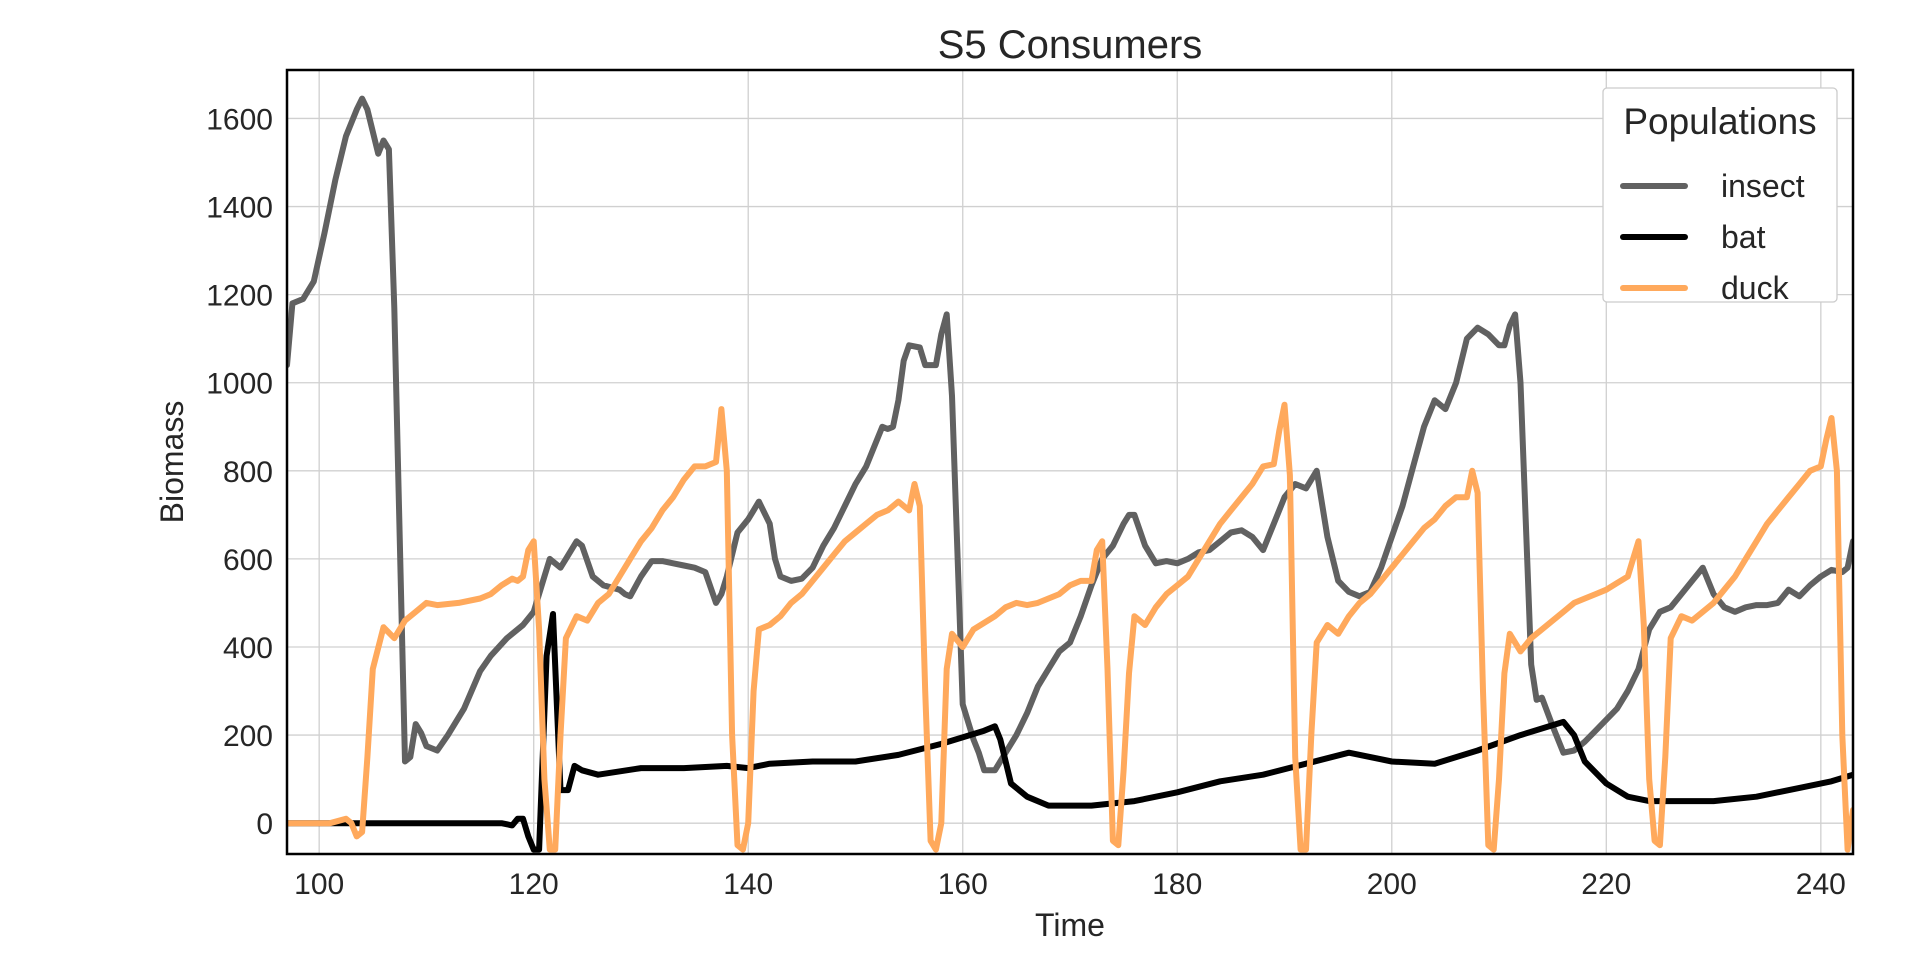 Image resolution: width=1920 pixels, height=973 pixels. Describe the element at coordinates (1719, 121) in the screenshot. I see `legend-title: Populations` at that location.